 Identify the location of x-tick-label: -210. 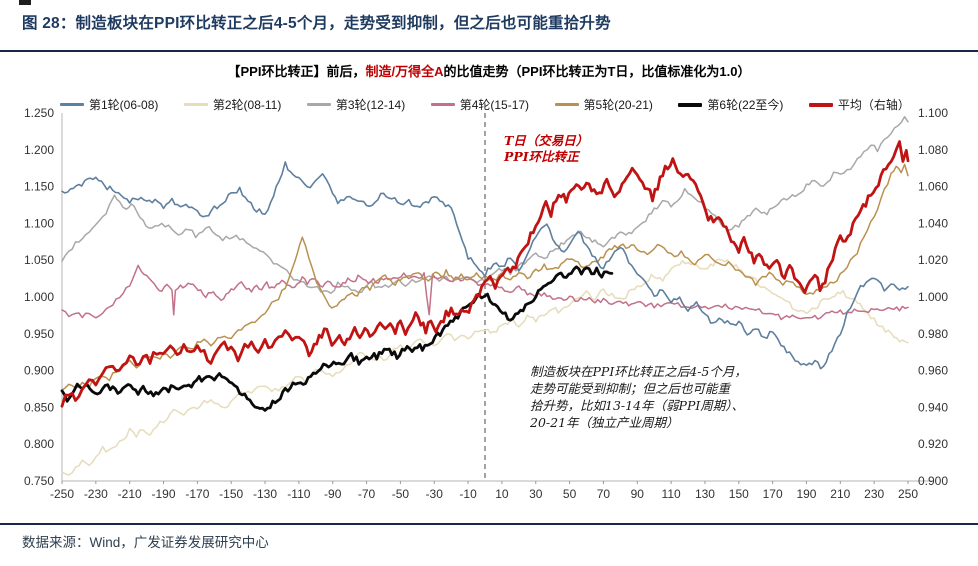
(130, 494).